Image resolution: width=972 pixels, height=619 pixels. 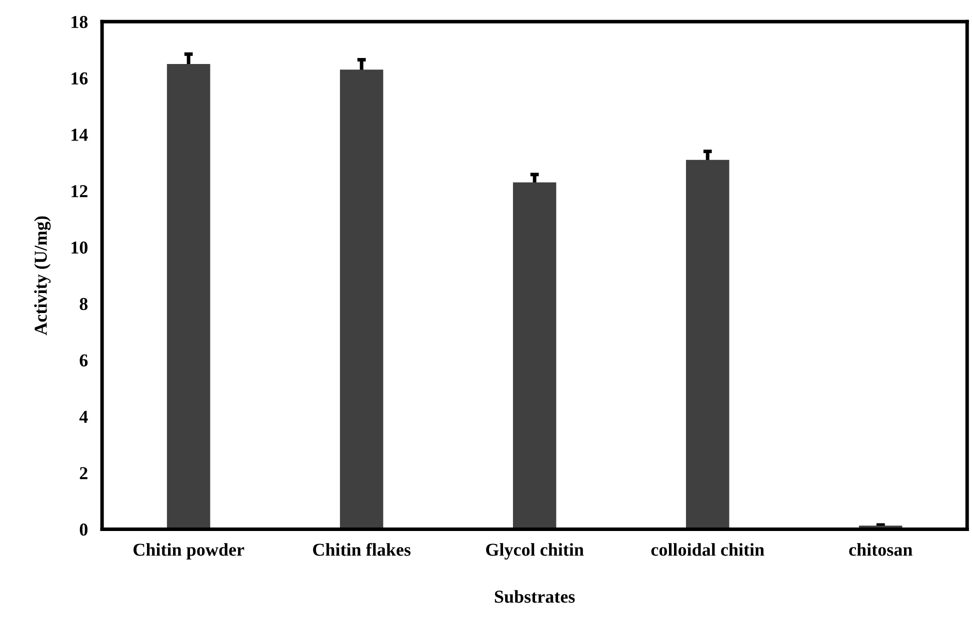 I want to click on y-tick-label: 0, so click(x=84, y=530).